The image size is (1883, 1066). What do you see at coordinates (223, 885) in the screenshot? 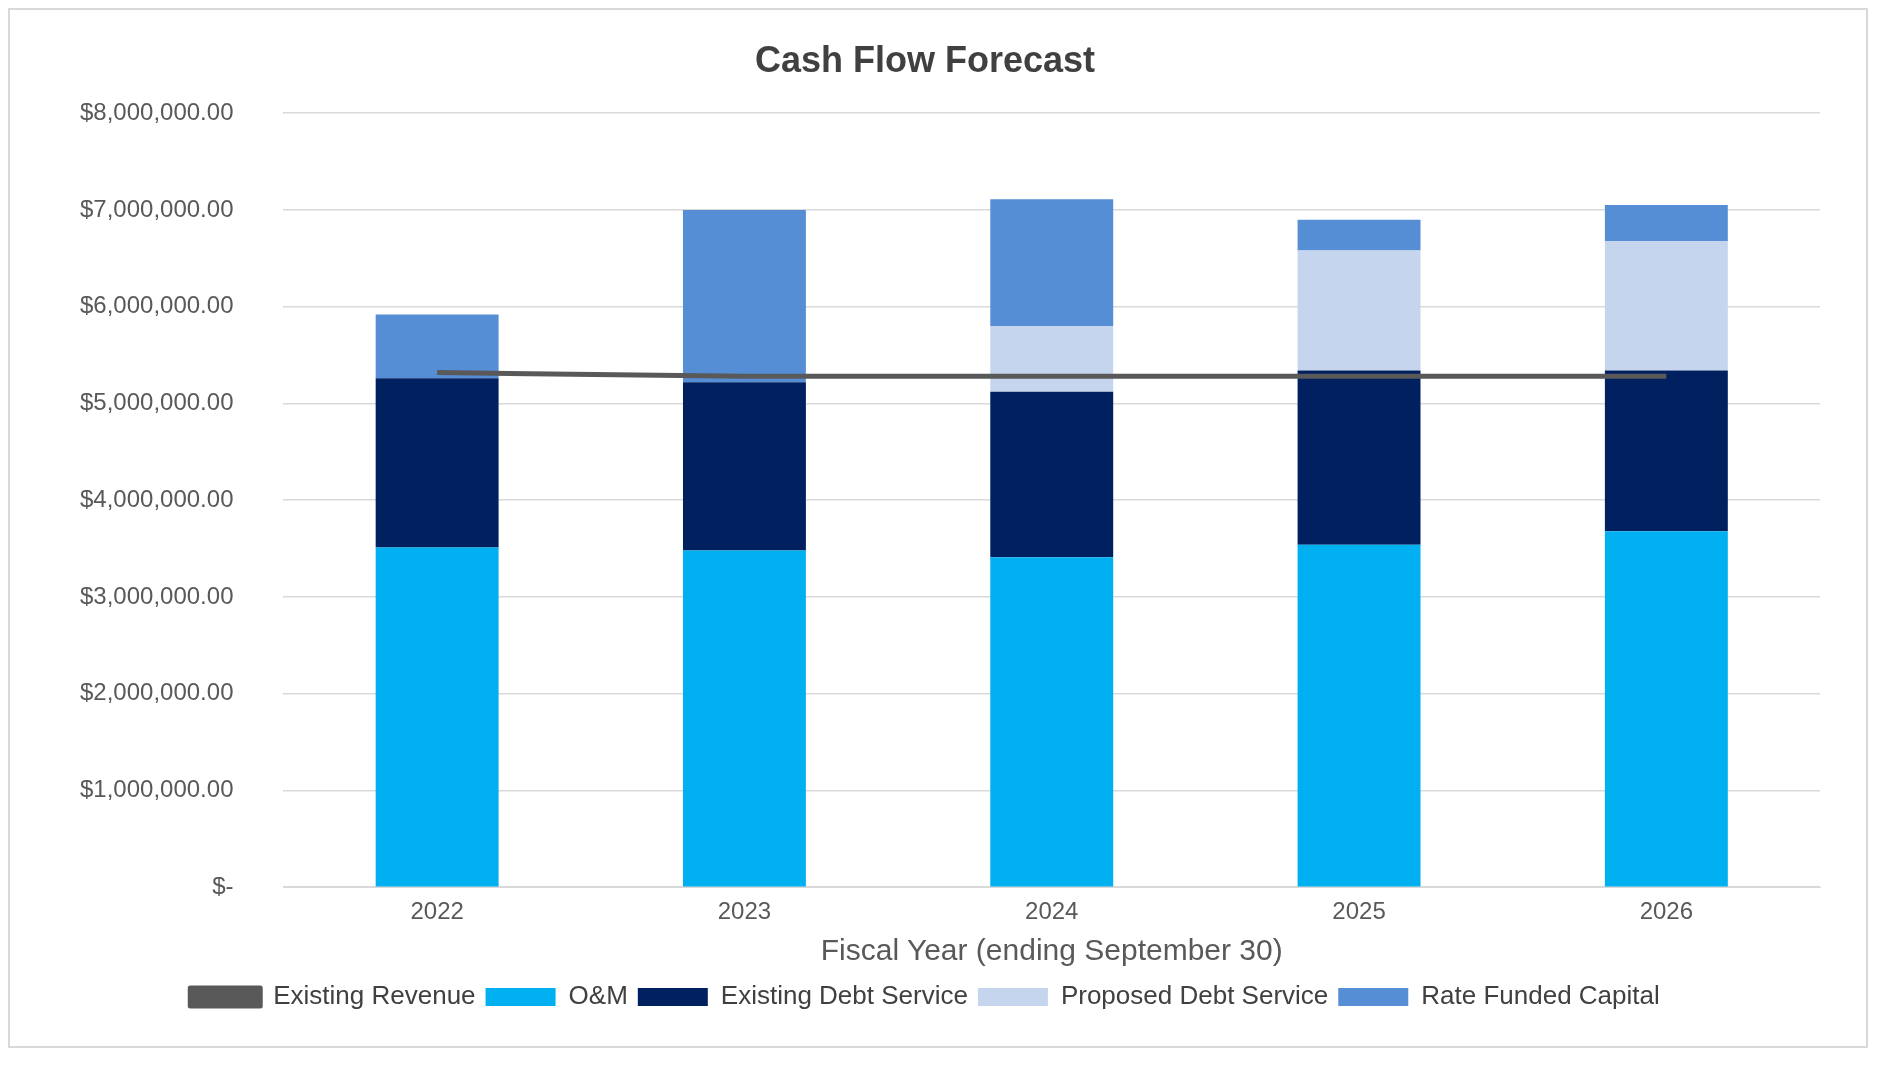
I see `y-tick-label: $-` at bounding box center [223, 885].